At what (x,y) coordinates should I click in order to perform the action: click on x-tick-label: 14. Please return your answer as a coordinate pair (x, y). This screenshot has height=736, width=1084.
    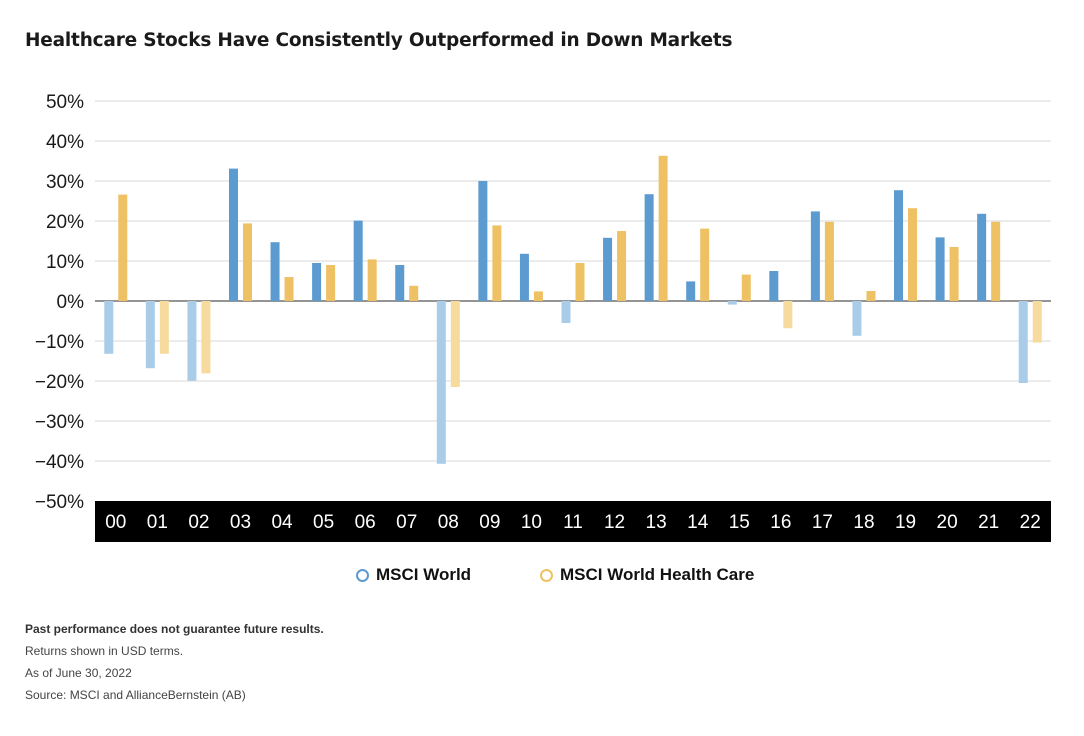
    Looking at the image, I should click on (698, 522).